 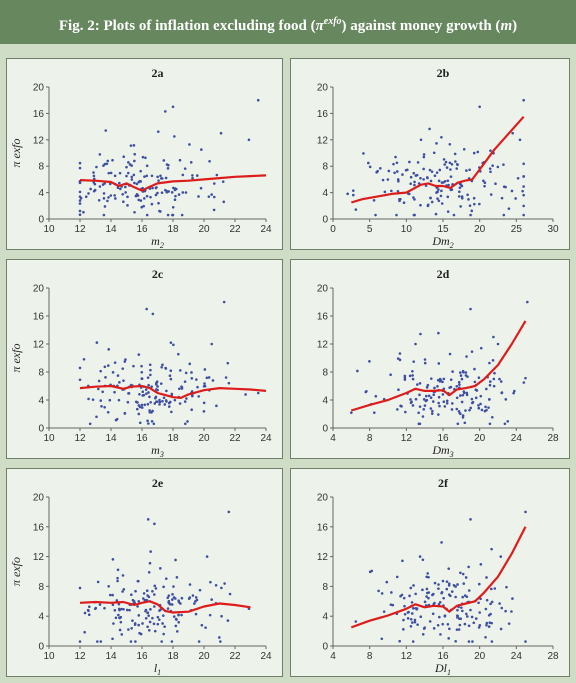 I want to click on x-tick-label: 20, so click(x=480, y=656).